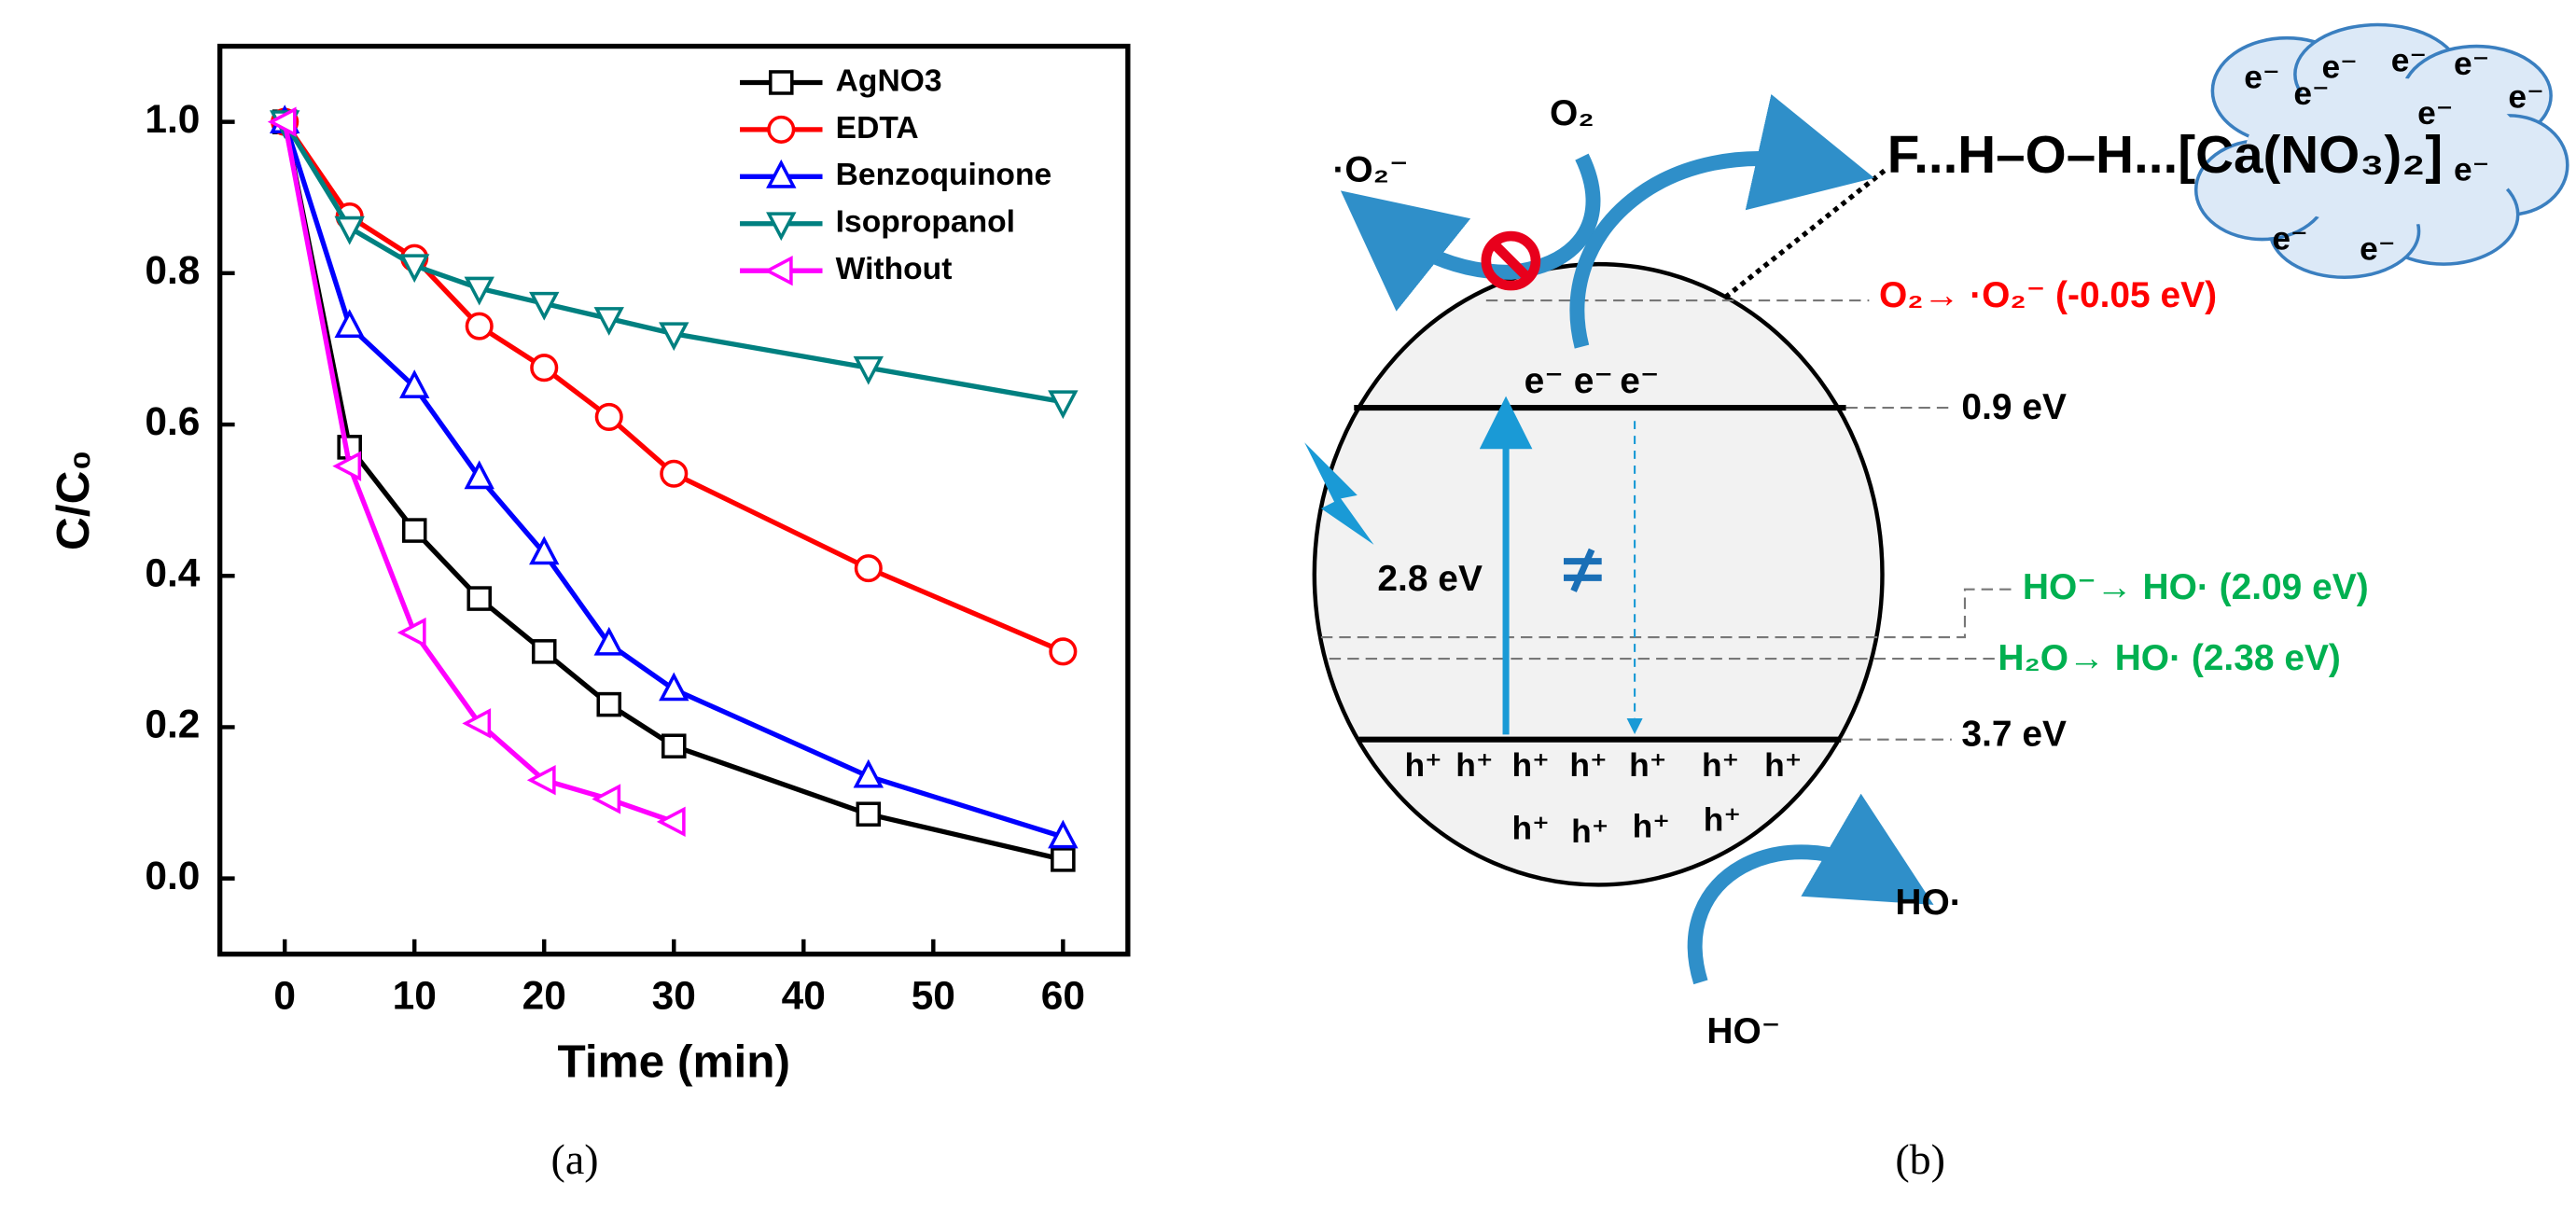 This screenshot has width=2576, height=1210. Describe the element at coordinates (1430, 579) in the screenshot. I see `gap-energy: 2.8 eV` at that location.